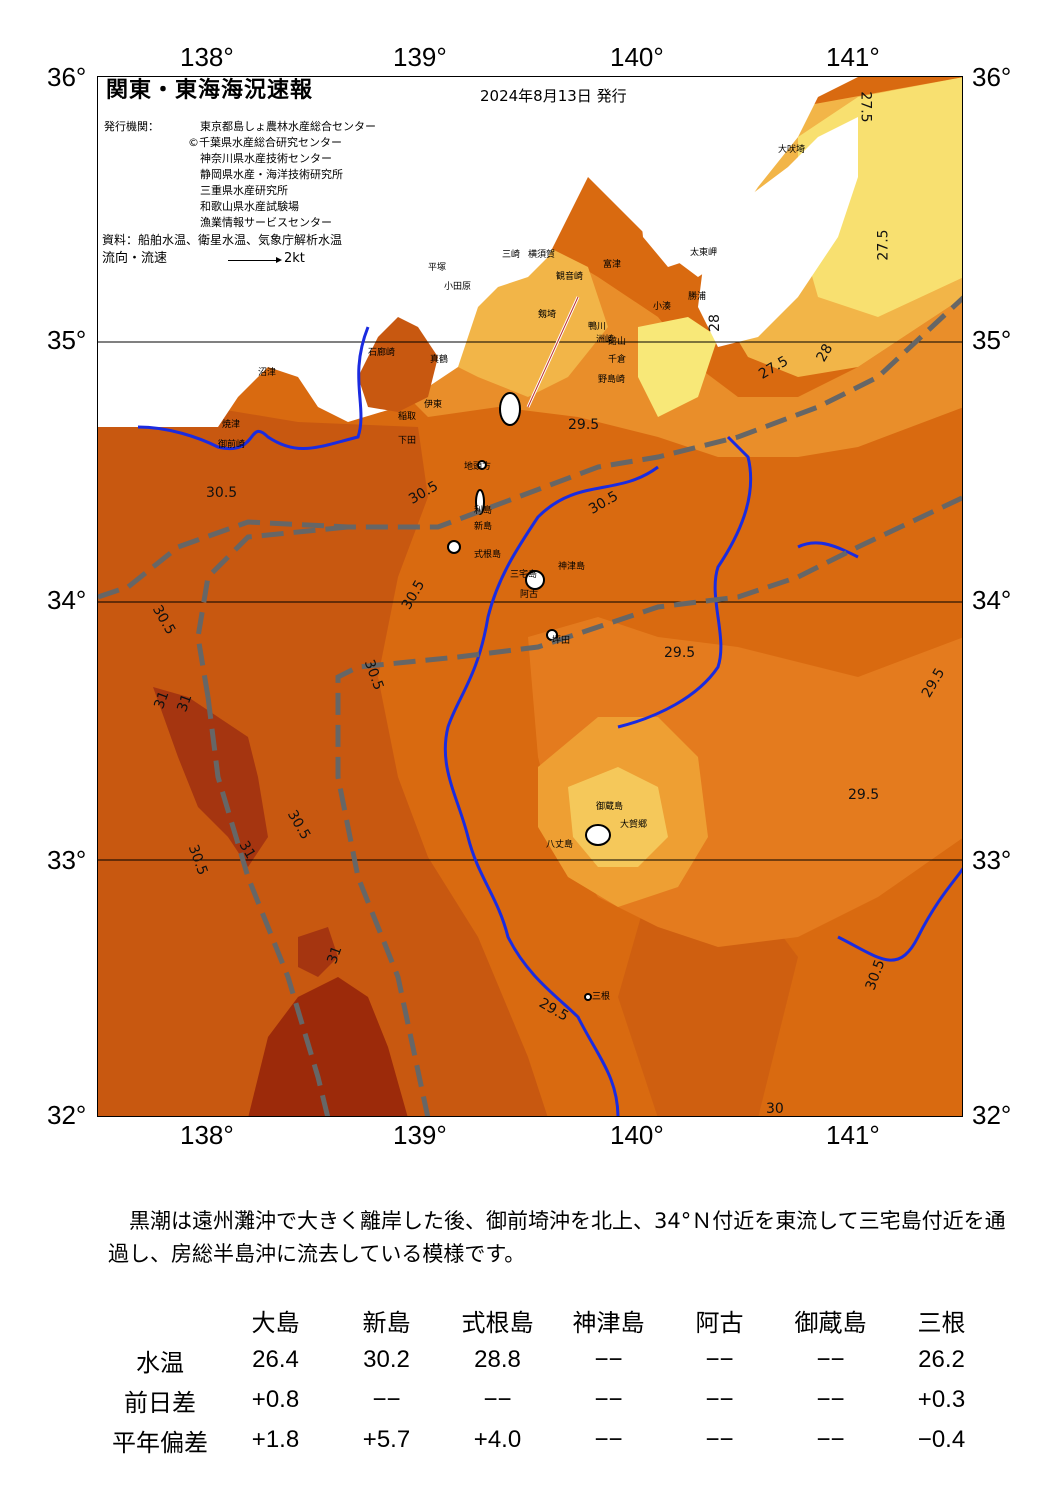 The width and height of the screenshot is (1064, 1505). I want to click on flow-legend-label: 流向・流速, so click(135, 258).